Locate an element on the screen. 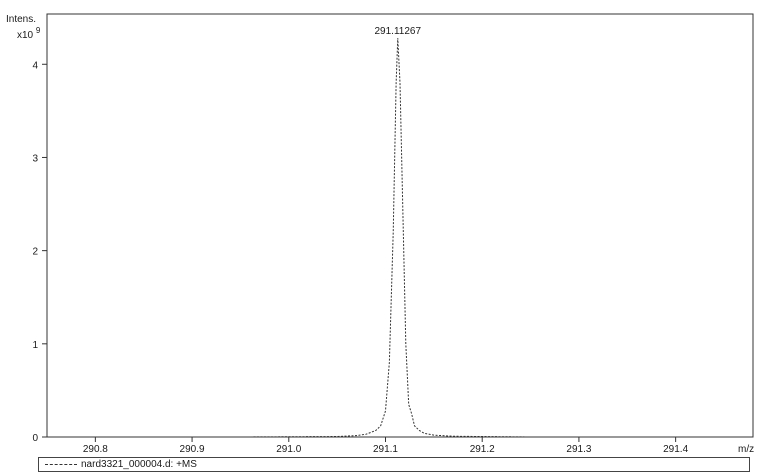 This screenshot has height=475, width=758. peak-label: 291.11267 is located at coordinates (398, 31).